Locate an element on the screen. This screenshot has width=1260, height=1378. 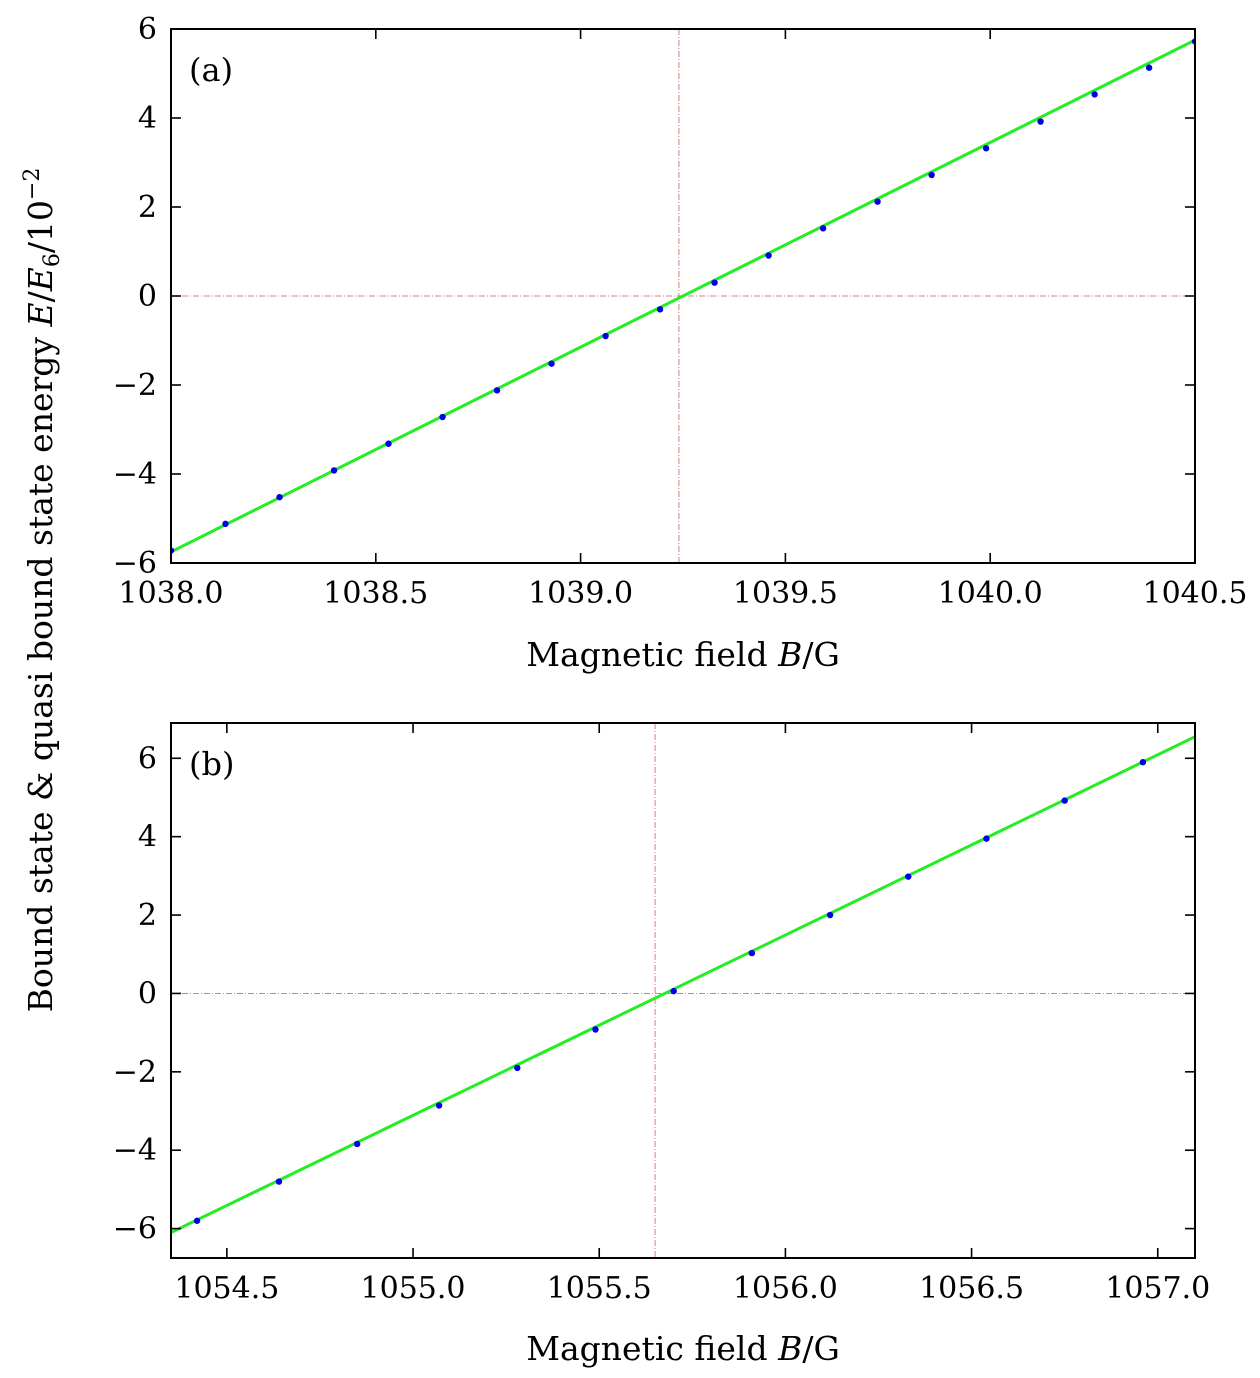
x-tick-label-b: 1056.5 is located at coordinates (971, 1288).